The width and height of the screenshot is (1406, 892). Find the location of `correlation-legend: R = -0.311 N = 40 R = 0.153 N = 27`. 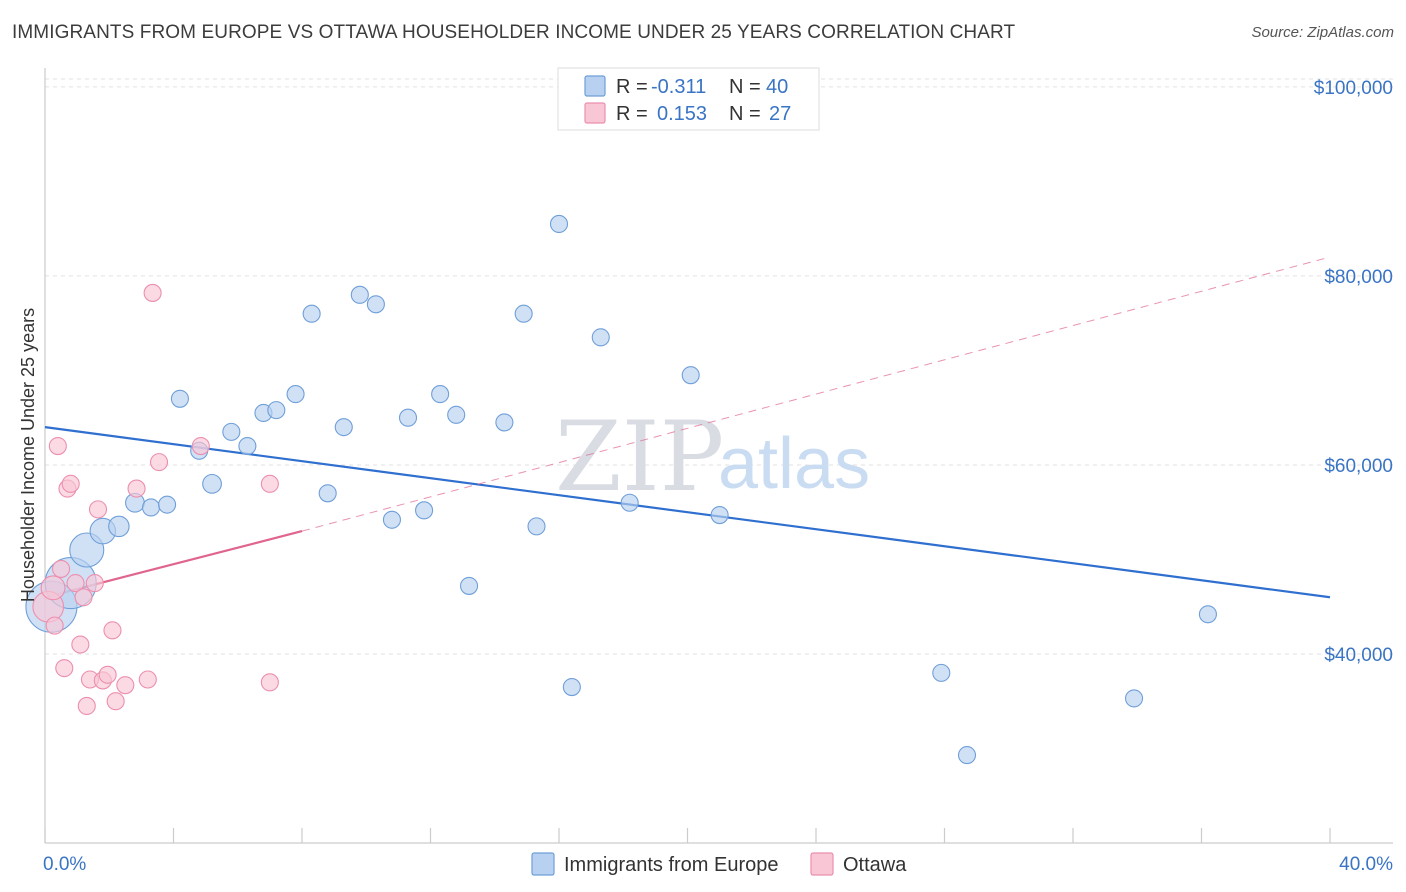

correlation-legend: R = -0.311 N = 40 R = 0.153 N = 27 is located at coordinates (688, 99).